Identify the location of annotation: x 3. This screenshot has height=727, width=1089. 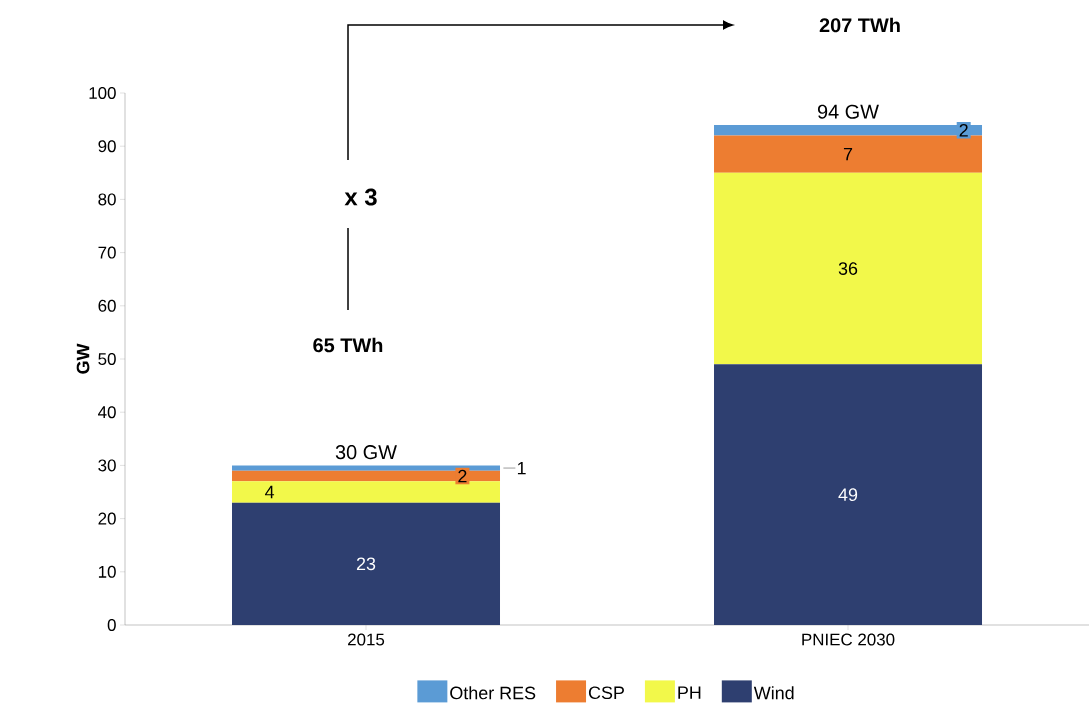
(360, 197).